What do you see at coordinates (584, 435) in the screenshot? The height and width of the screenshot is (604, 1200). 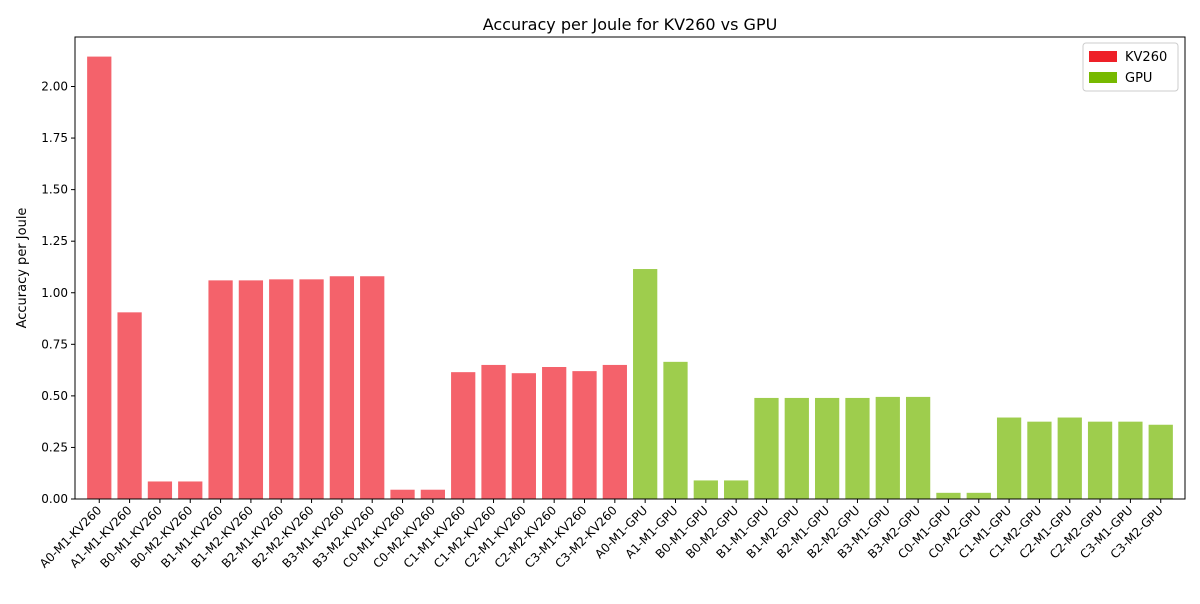 I see `bar-c3-m1-kv260` at bounding box center [584, 435].